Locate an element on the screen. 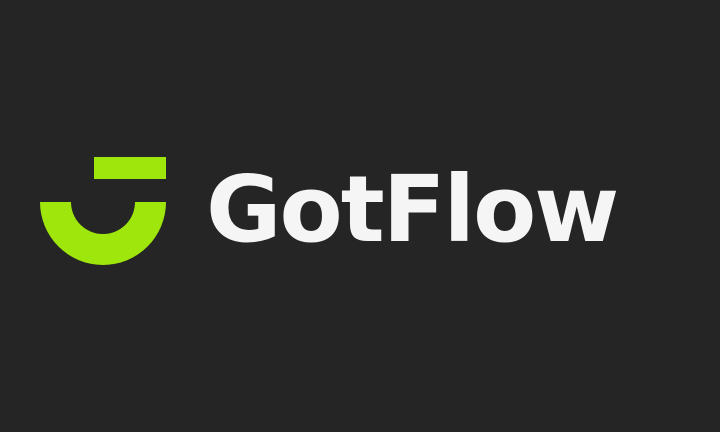 This screenshot has width=720, height=432. gotflow-g-logo-icon is located at coordinates (103, 211).